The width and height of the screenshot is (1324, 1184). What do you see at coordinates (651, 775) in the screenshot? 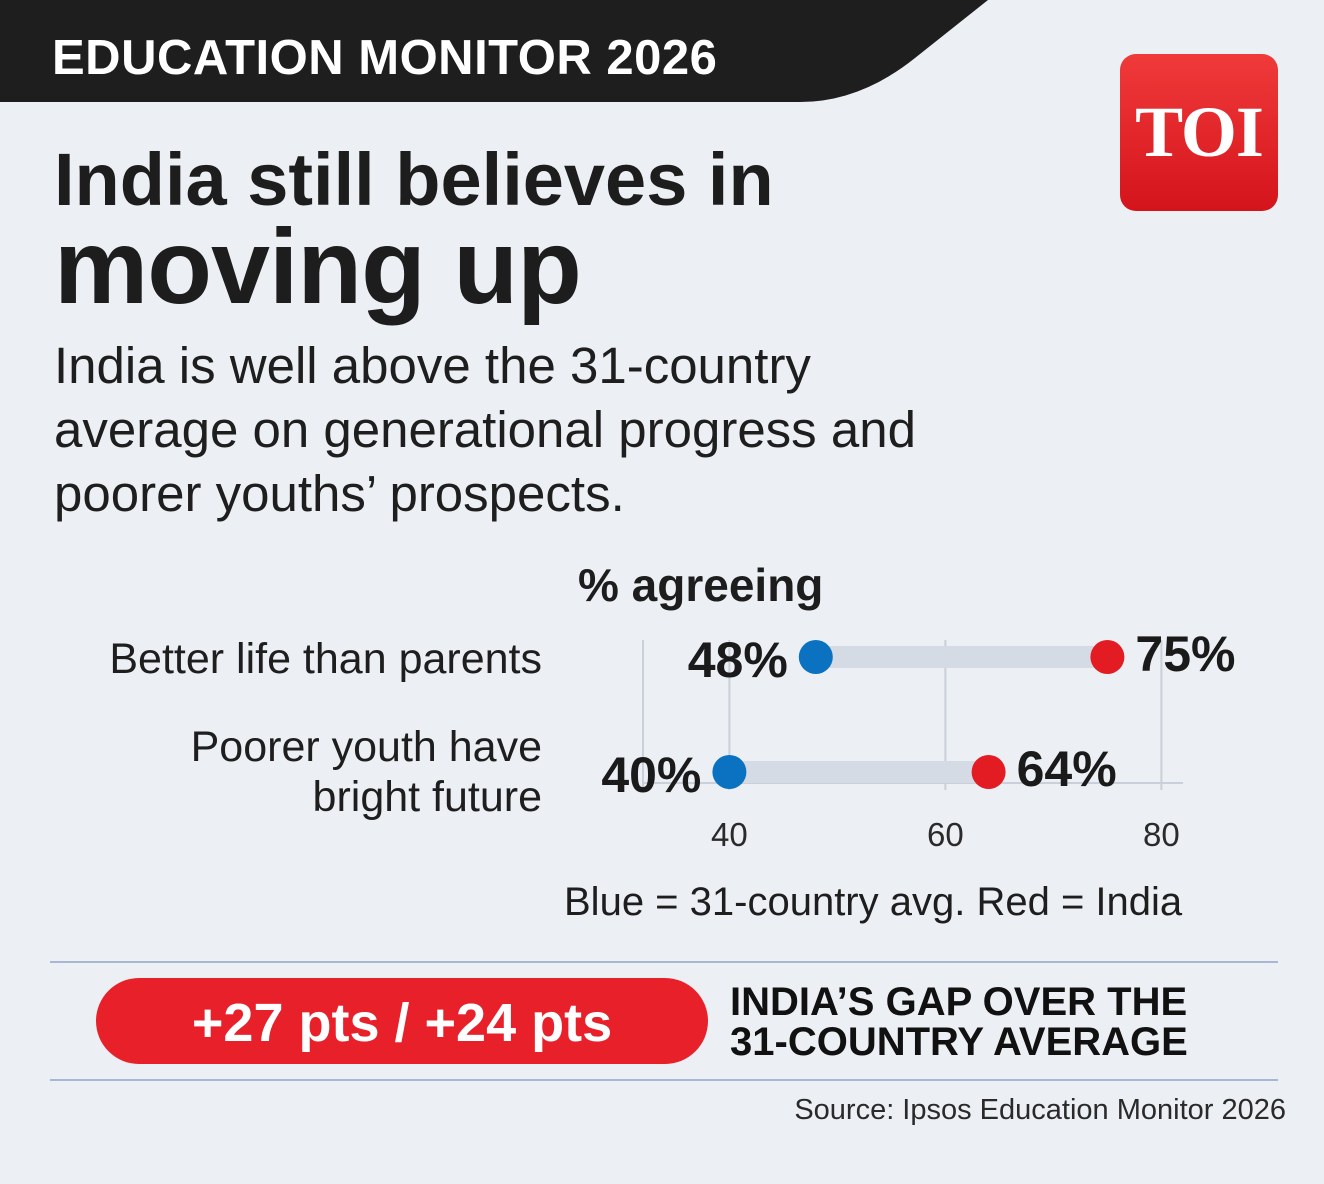
I see `avg-data-label: 40%` at bounding box center [651, 775].